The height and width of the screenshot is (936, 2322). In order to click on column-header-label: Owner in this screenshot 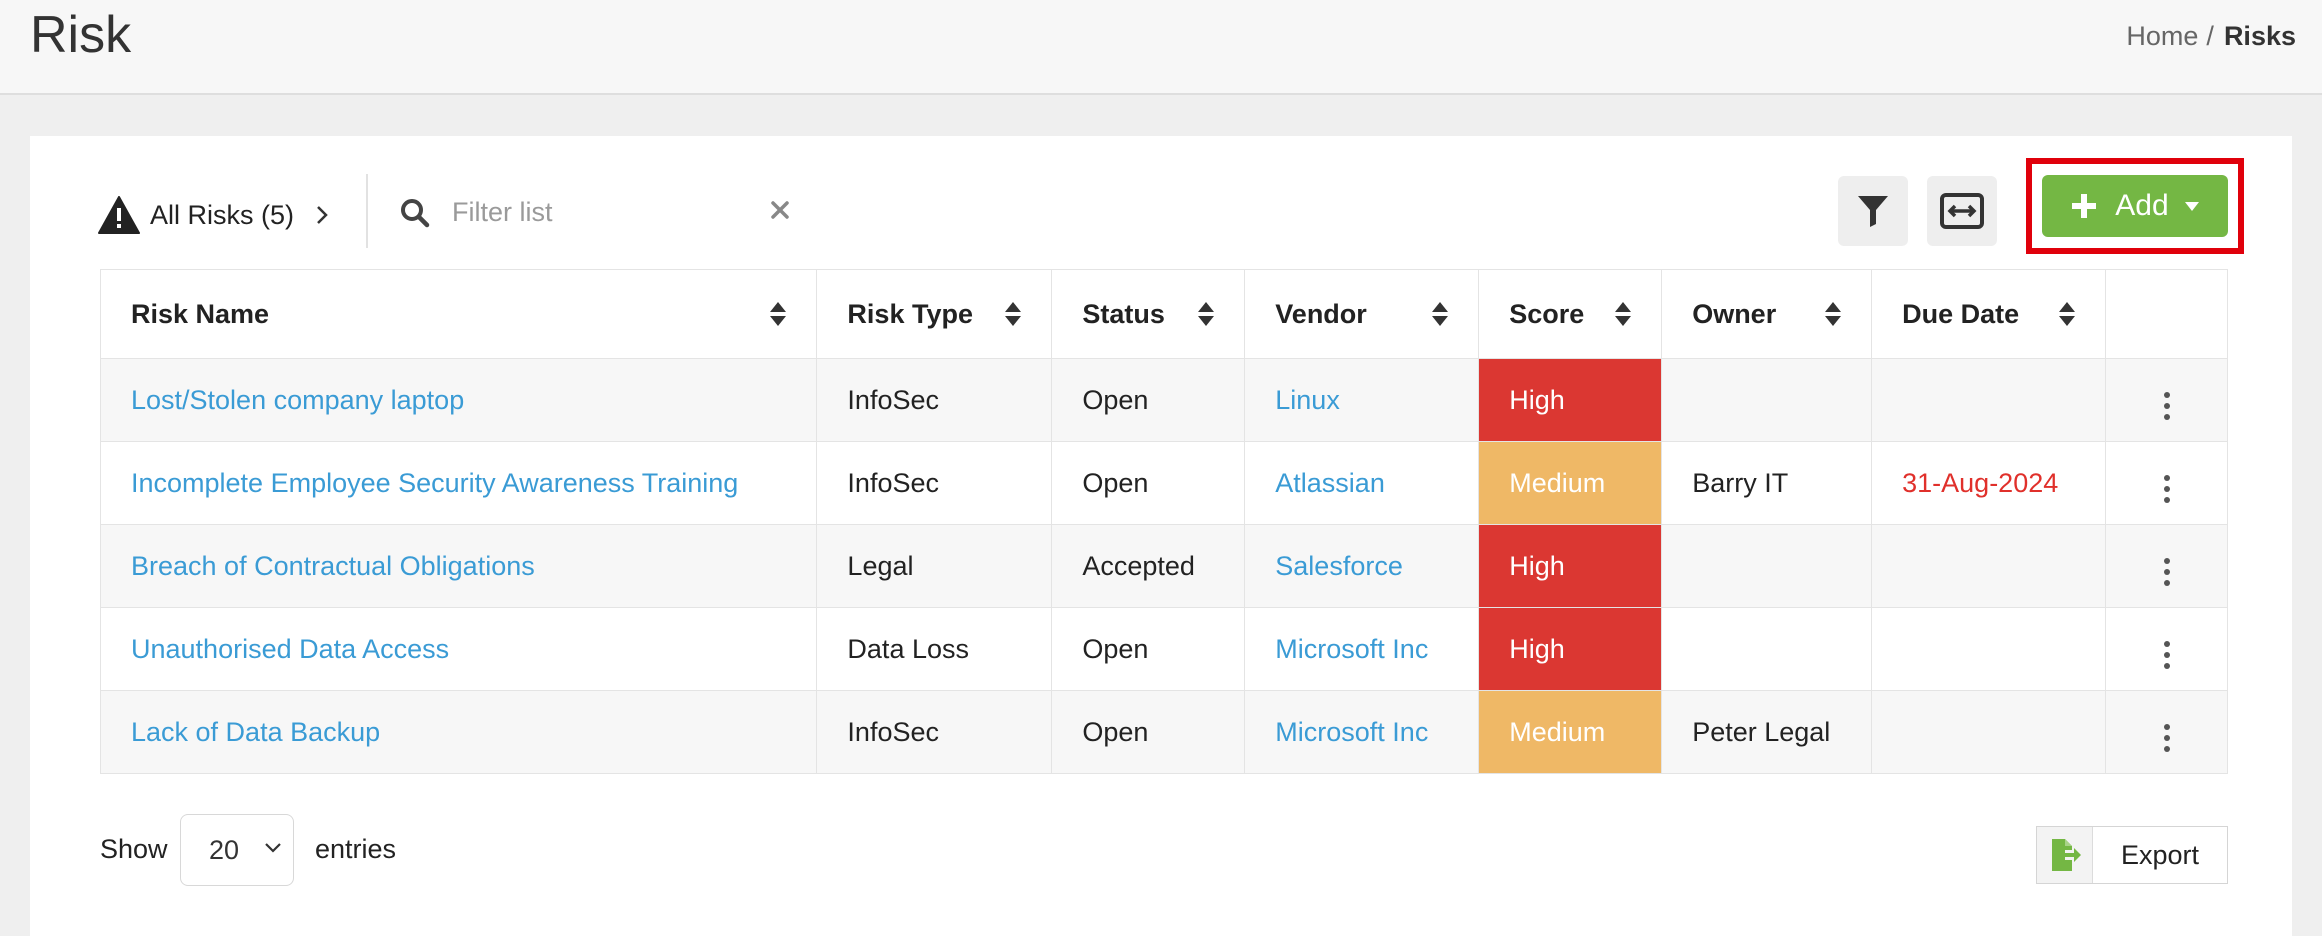, I will do `click(1734, 313)`.